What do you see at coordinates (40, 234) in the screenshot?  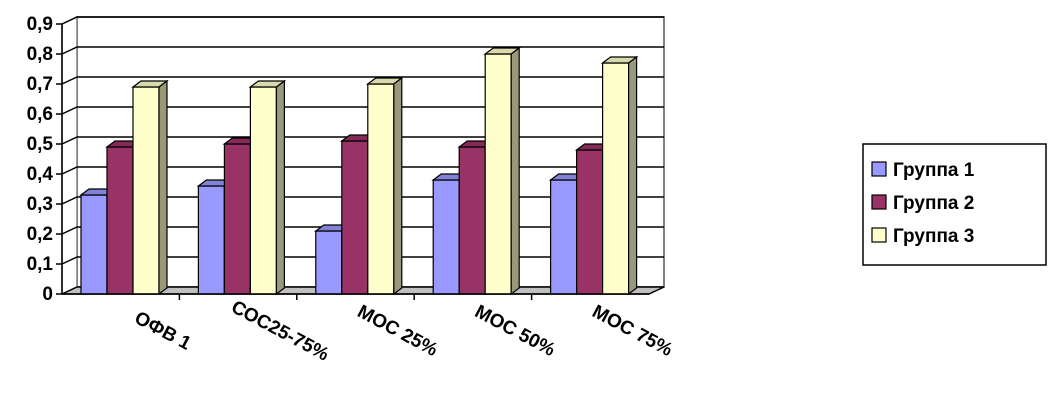 I see `y-tick-label: 0,2` at bounding box center [40, 234].